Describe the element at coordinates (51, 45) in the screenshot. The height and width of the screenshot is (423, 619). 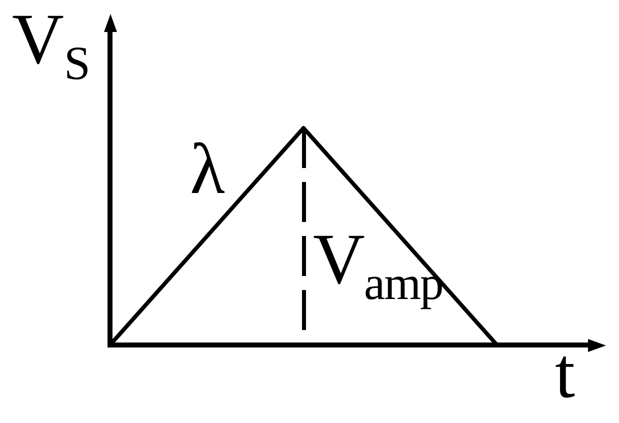
I see `y-axis-title: V$_{S}$` at that location.